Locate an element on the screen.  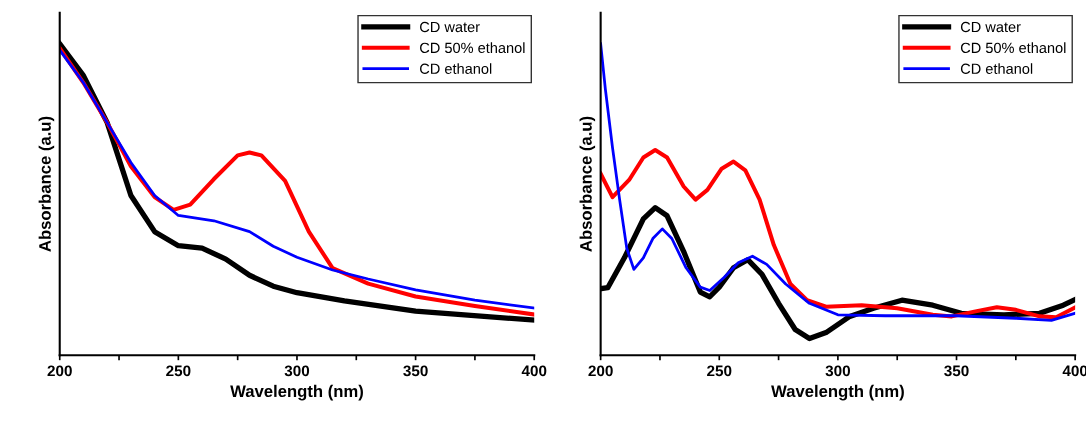
x-tick-label: 400 is located at coordinates (534, 371).